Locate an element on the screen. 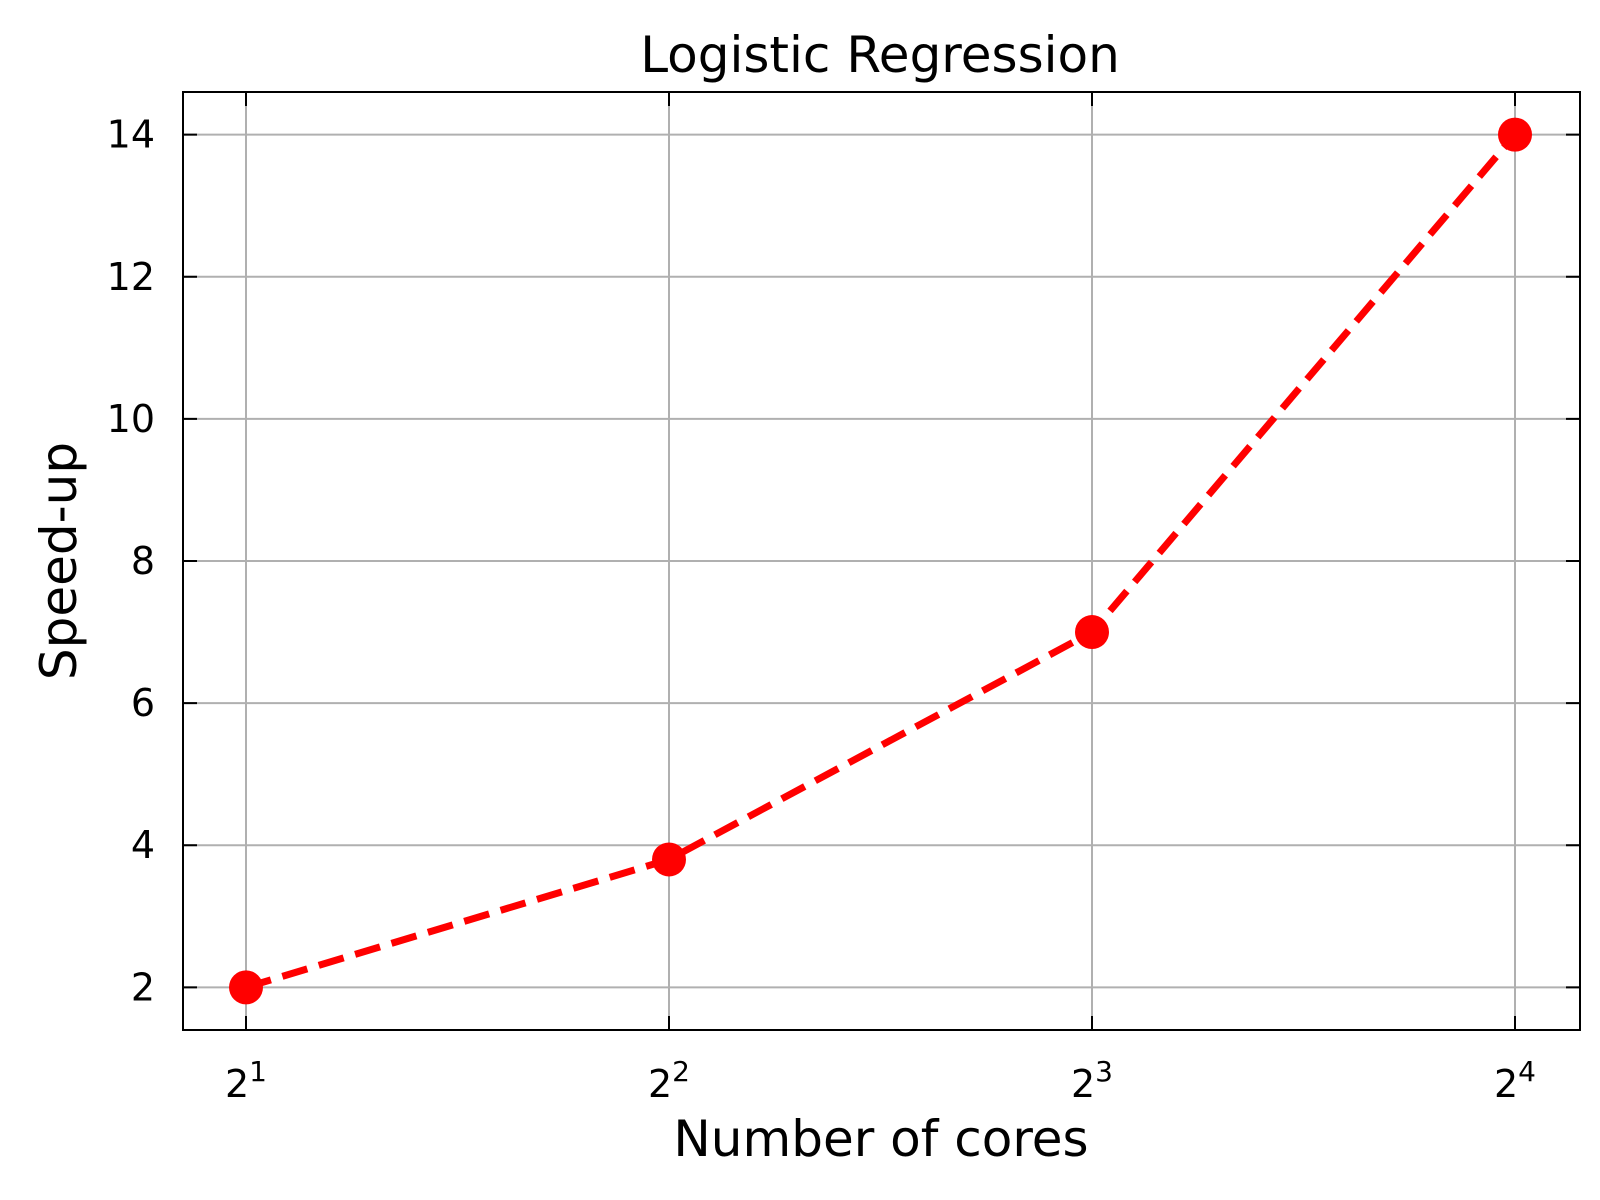  x-axis-label: Number of cores is located at coordinates (880, 1139).